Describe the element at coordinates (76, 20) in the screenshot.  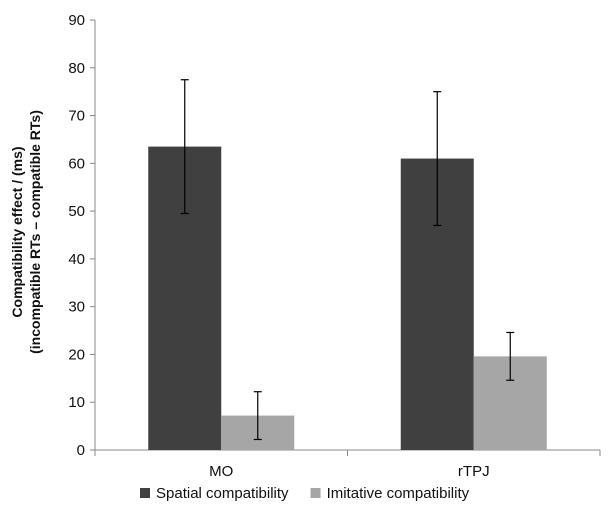
I see `y-tick-label: 90` at that location.